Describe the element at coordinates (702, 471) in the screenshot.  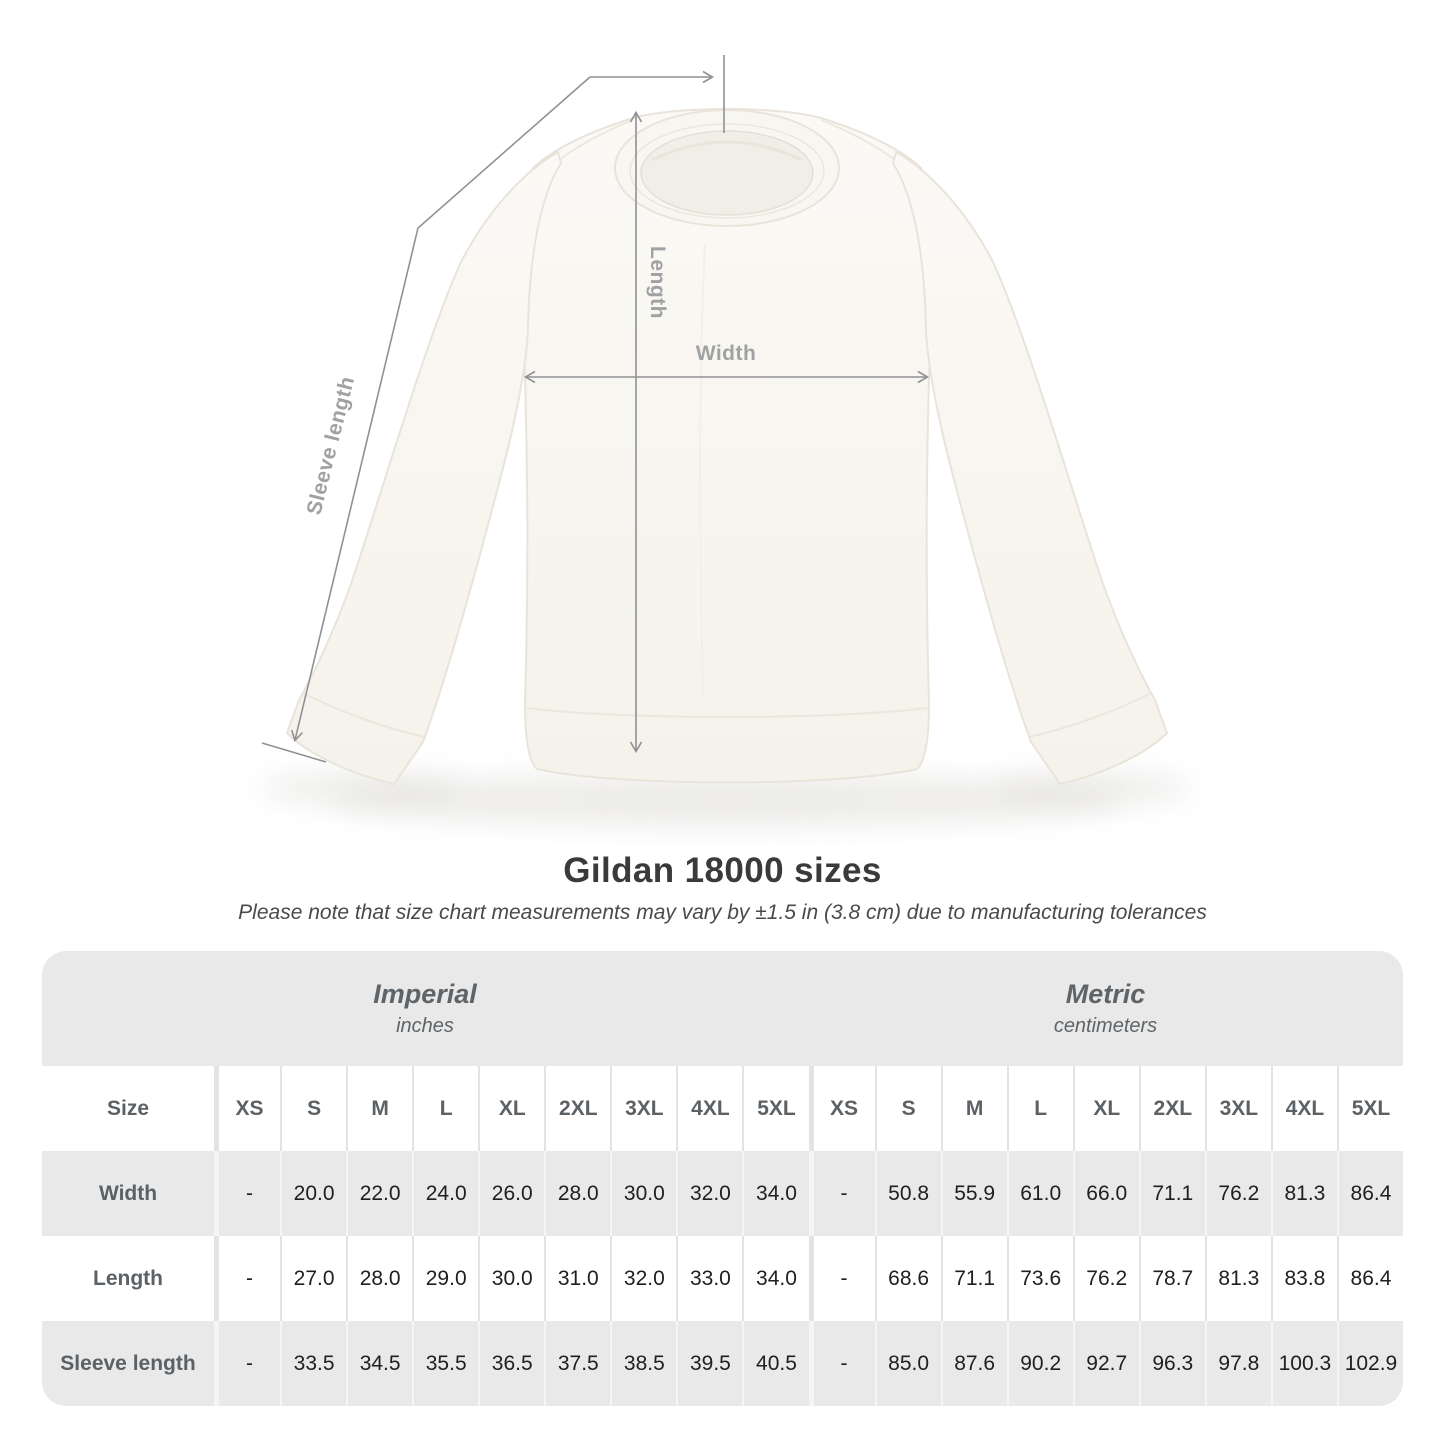
I see `body-crease` at that location.